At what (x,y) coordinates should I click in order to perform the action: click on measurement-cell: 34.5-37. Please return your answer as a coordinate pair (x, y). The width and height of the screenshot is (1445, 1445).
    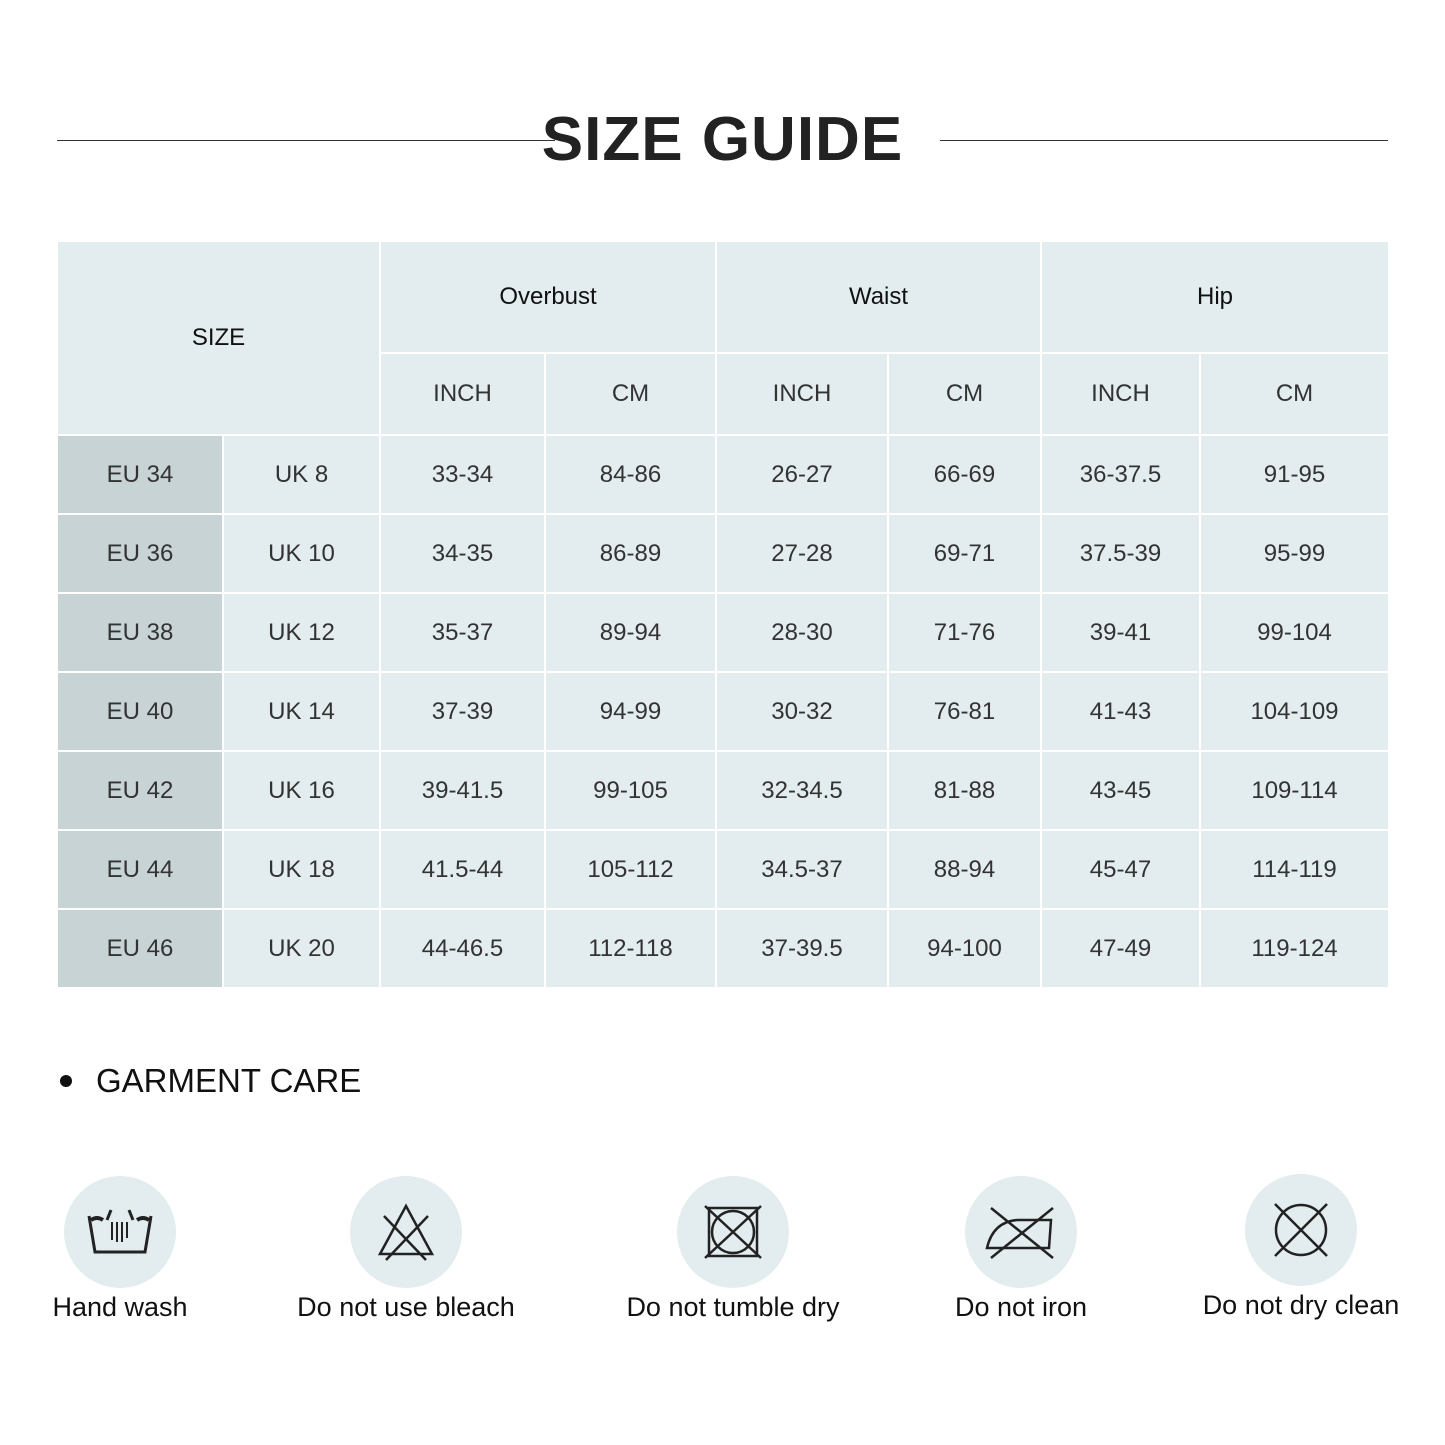
    Looking at the image, I should click on (802, 869).